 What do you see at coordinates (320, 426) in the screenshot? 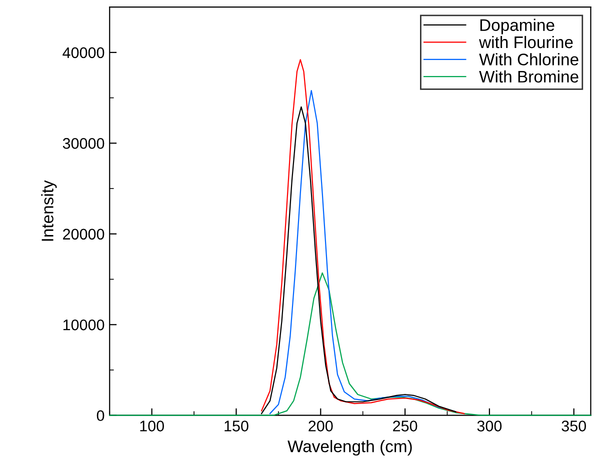
I see `x-tick-label: 200` at bounding box center [320, 426].